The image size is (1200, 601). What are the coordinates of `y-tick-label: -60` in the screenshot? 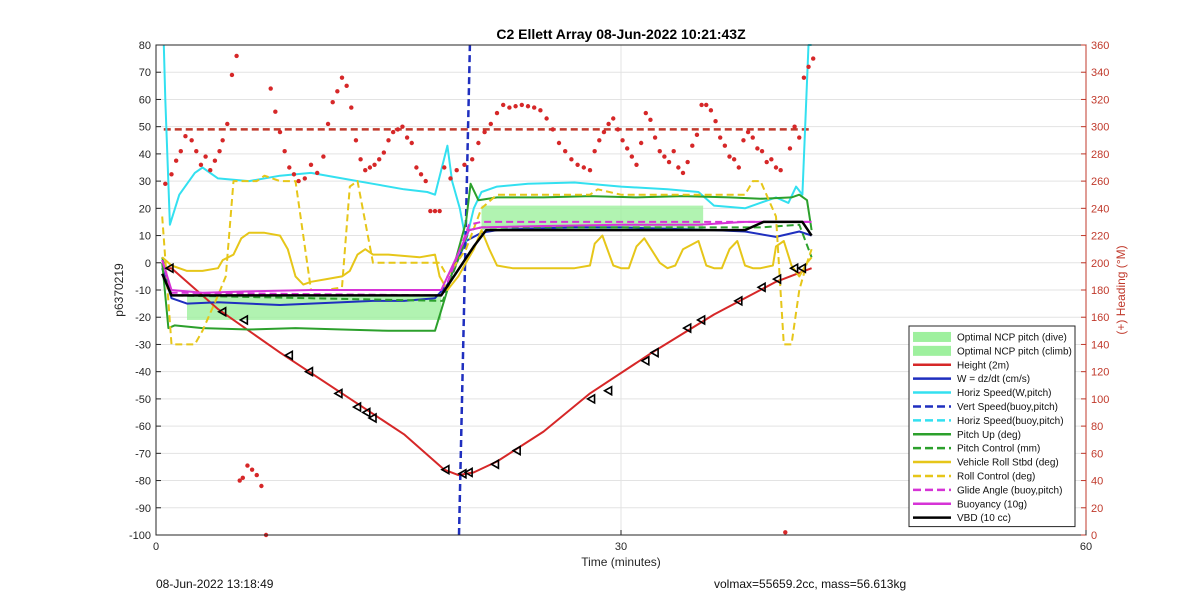 It's located at (143, 427).